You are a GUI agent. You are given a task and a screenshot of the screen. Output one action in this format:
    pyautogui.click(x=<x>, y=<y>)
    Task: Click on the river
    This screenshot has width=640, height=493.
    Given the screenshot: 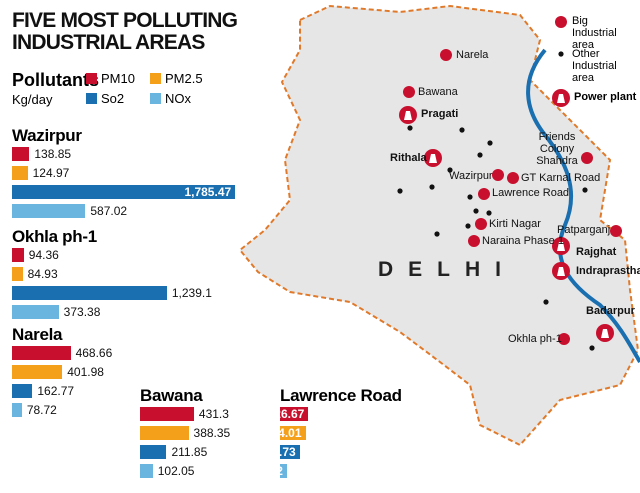 What is the action you would take?
    pyautogui.click(x=583, y=206)
    